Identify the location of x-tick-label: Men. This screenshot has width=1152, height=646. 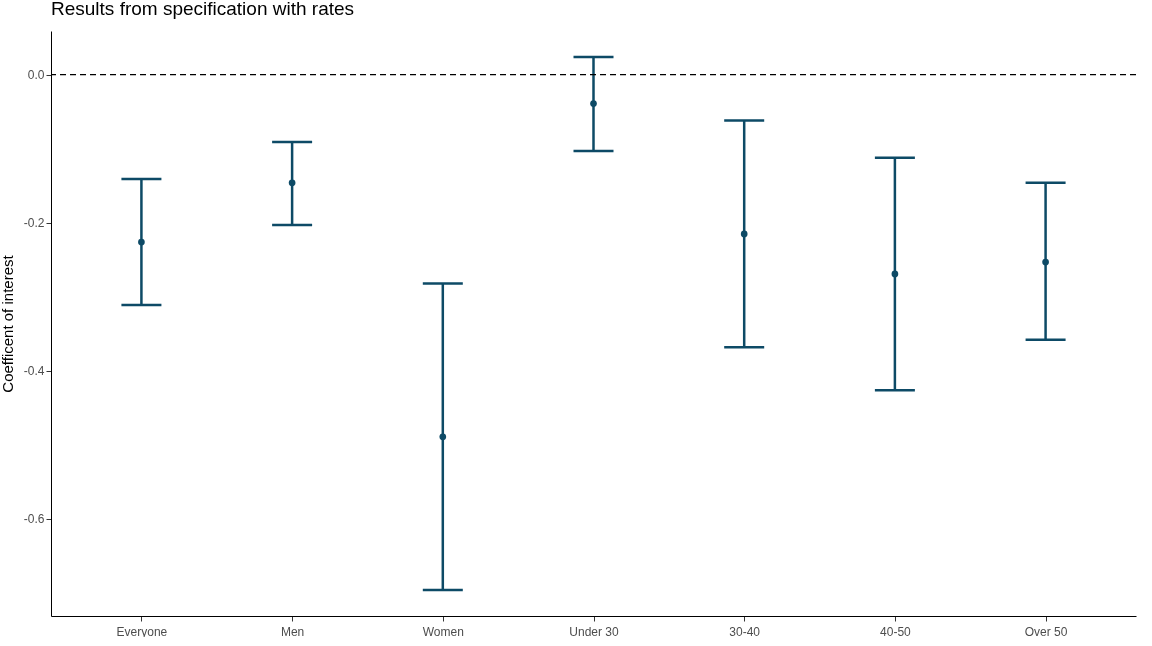
(292, 631).